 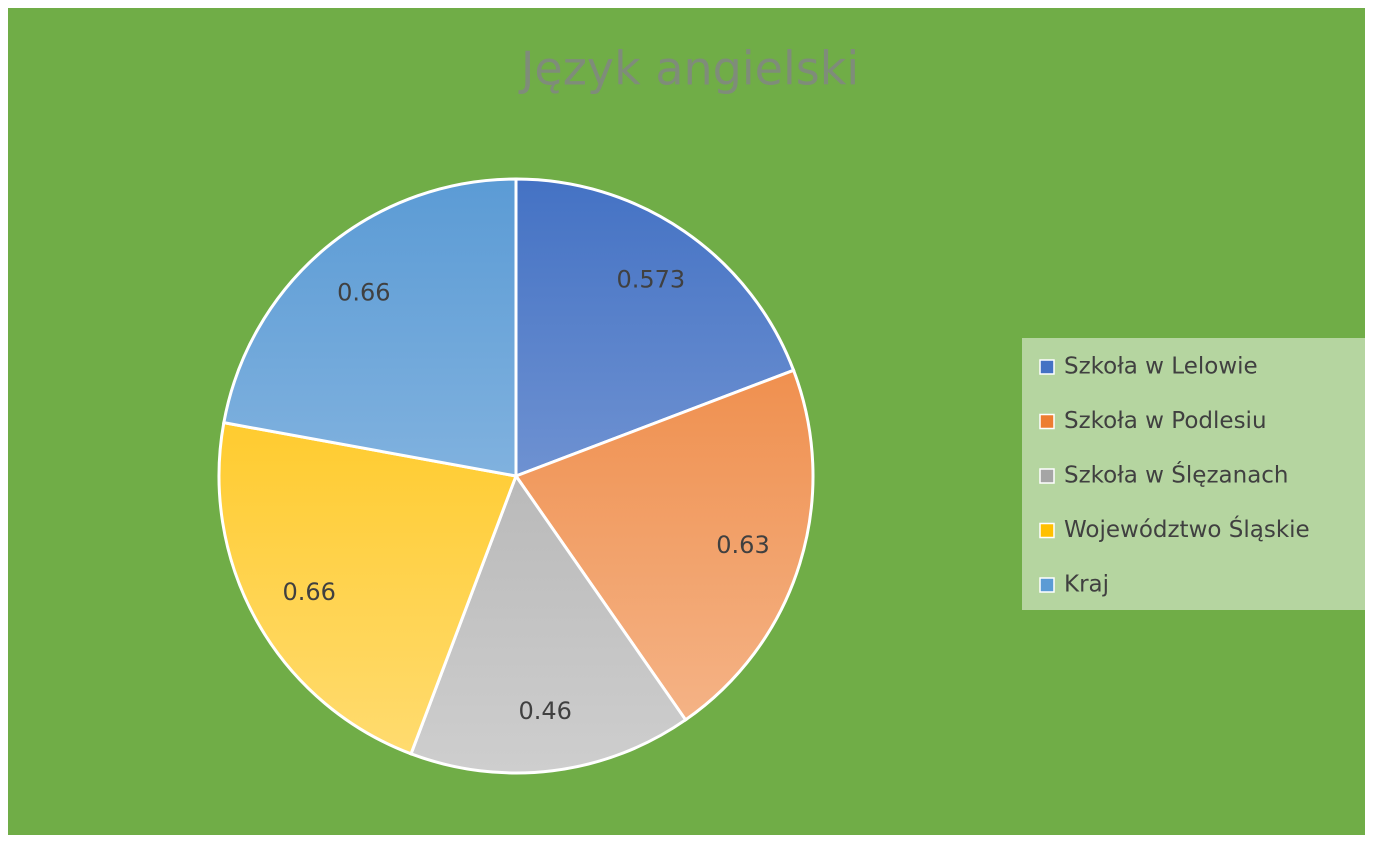 What do you see at coordinates (544, 711) in the screenshot?
I see `data-label: 0.46` at bounding box center [544, 711].